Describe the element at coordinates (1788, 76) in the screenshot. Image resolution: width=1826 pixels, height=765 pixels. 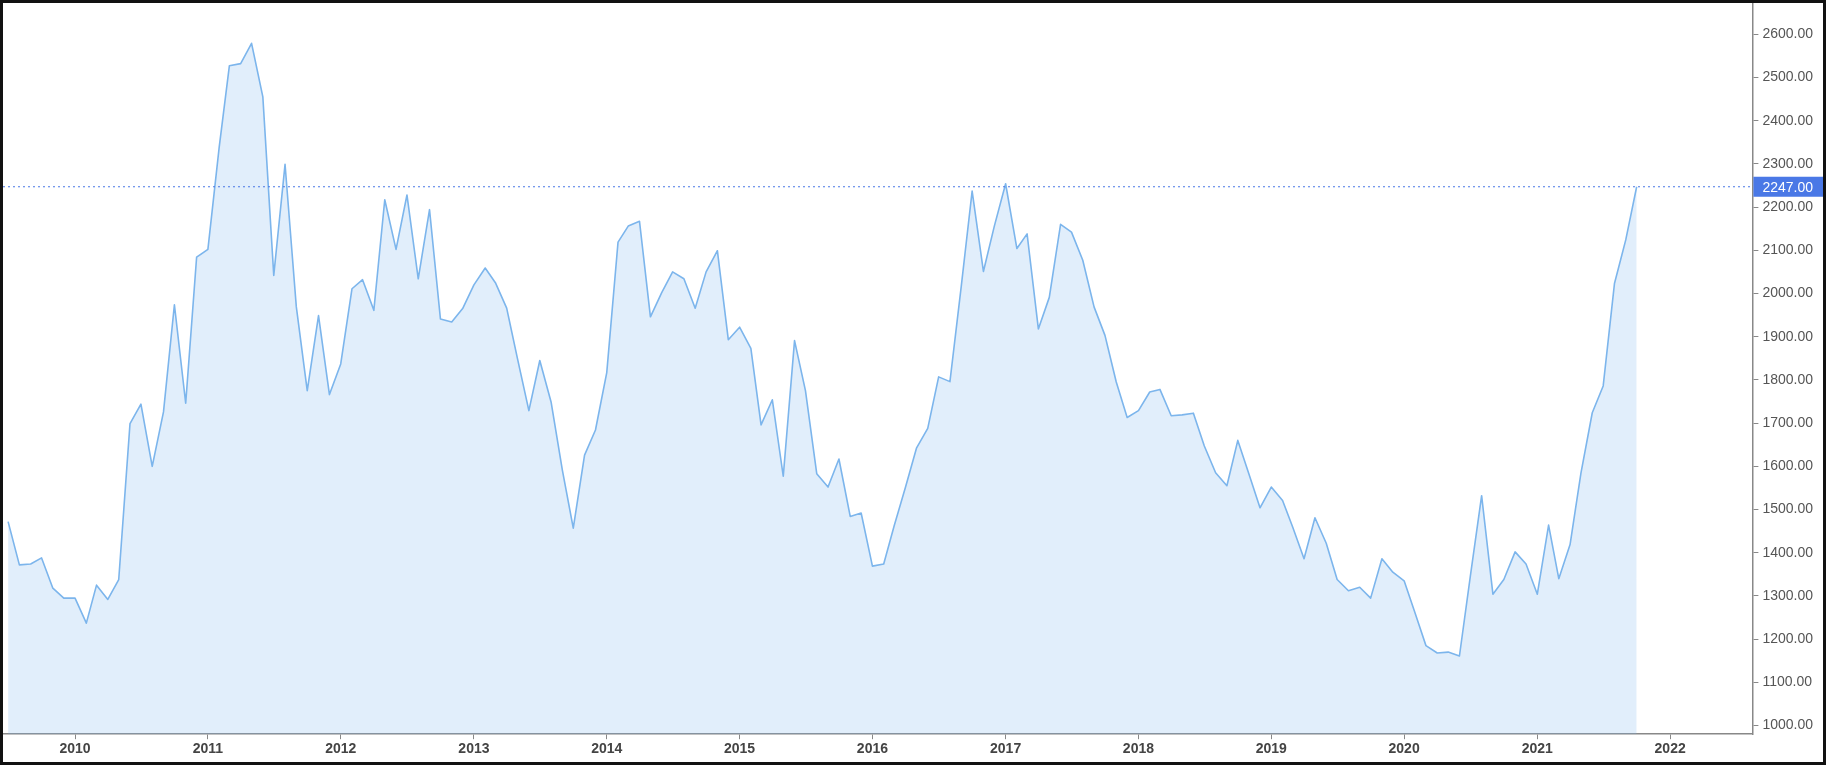
I see `y-tick-label: 2500.00` at that location.